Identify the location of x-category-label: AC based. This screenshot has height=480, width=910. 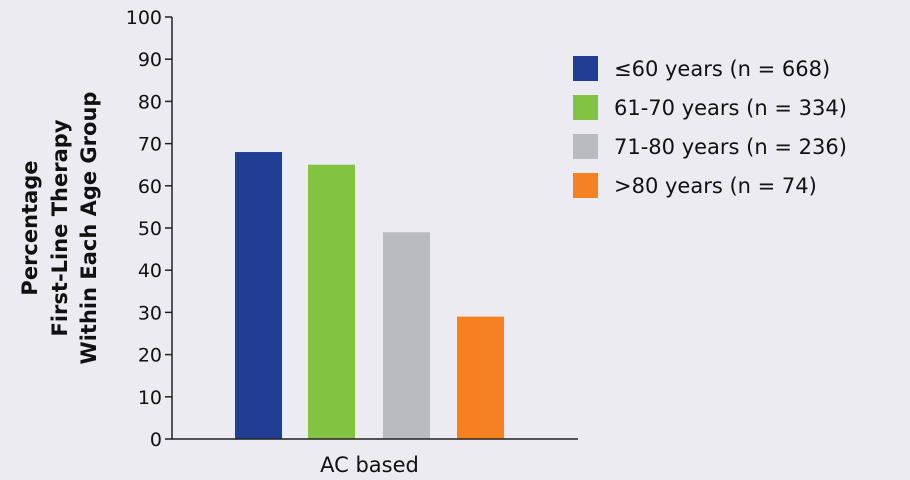
(369, 465).